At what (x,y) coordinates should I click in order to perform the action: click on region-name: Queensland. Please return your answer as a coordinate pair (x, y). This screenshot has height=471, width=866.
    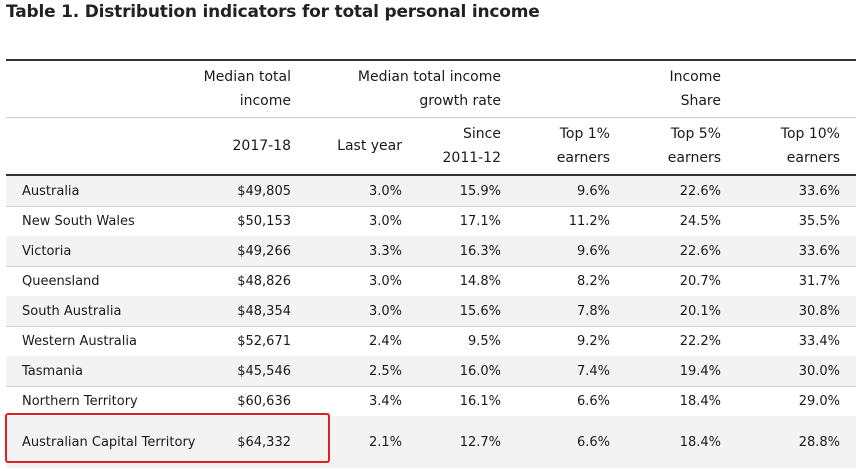
    Looking at the image, I should click on (61, 281).